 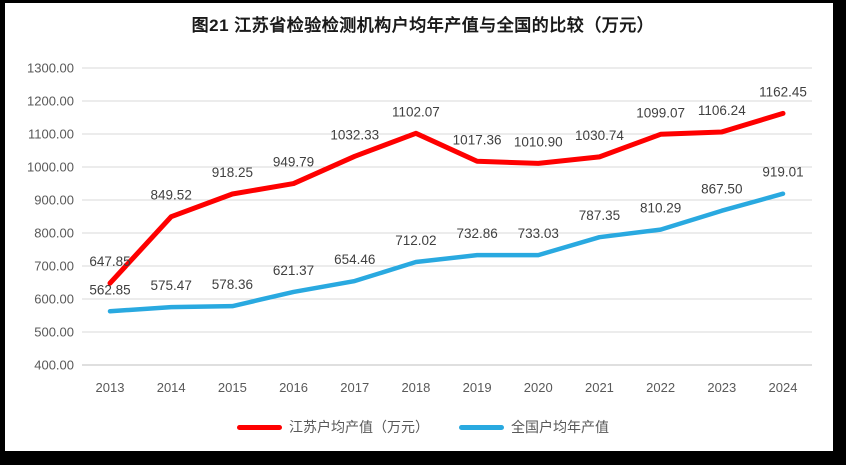 I want to click on y-axis-tick-label: 400.00, so click(x=54, y=365).